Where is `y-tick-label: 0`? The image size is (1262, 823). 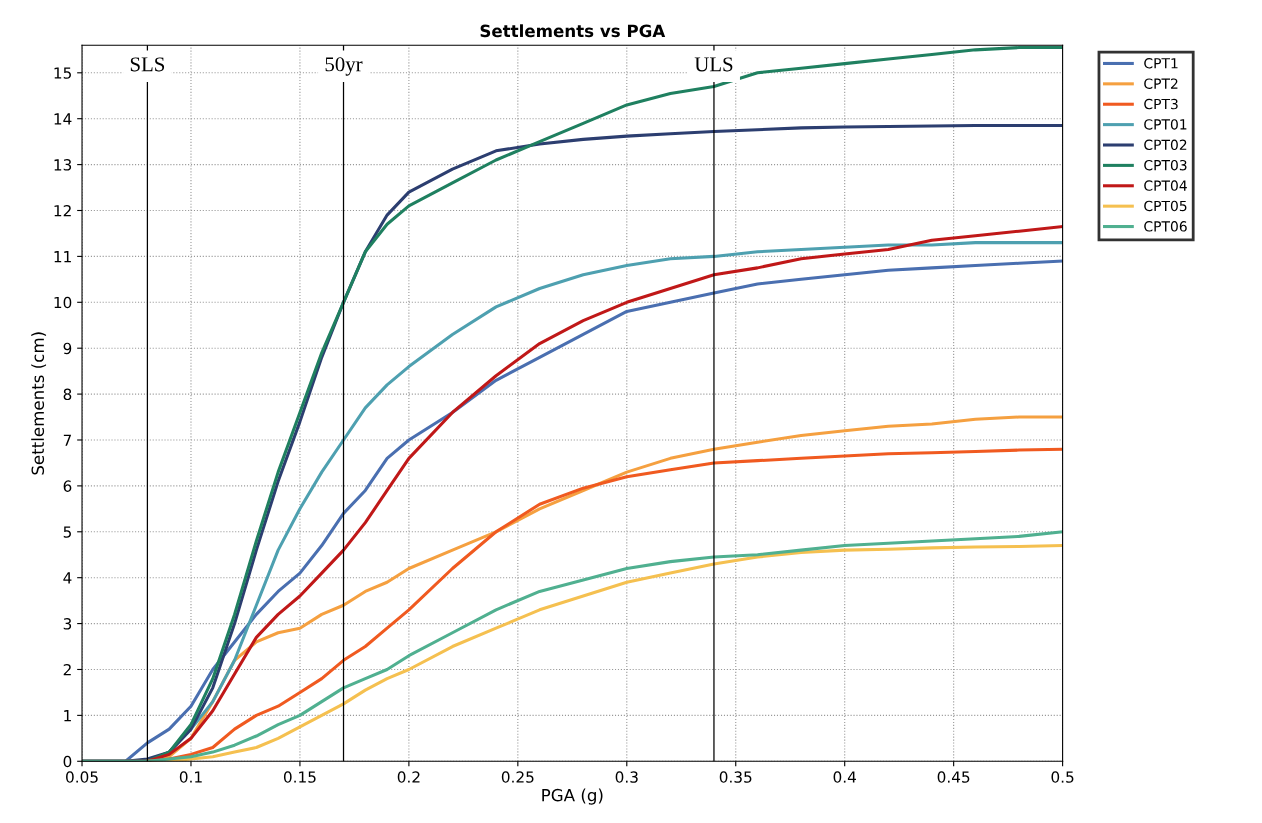 y-tick-label: 0 is located at coordinates (67, 761).